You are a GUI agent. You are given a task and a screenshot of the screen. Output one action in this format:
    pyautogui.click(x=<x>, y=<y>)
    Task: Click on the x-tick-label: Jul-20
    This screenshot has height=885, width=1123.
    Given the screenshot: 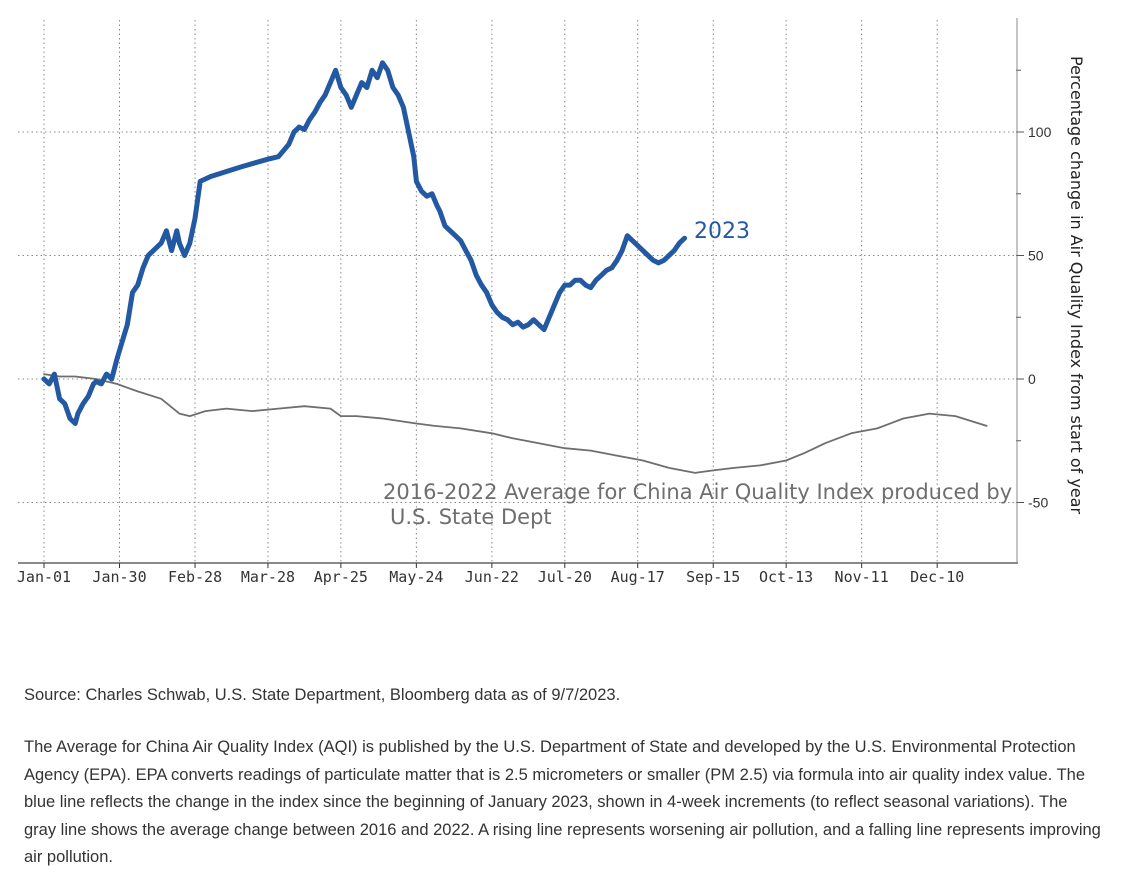 What is the action you would take?
    pyautogui.click(x=565, y=577)
    